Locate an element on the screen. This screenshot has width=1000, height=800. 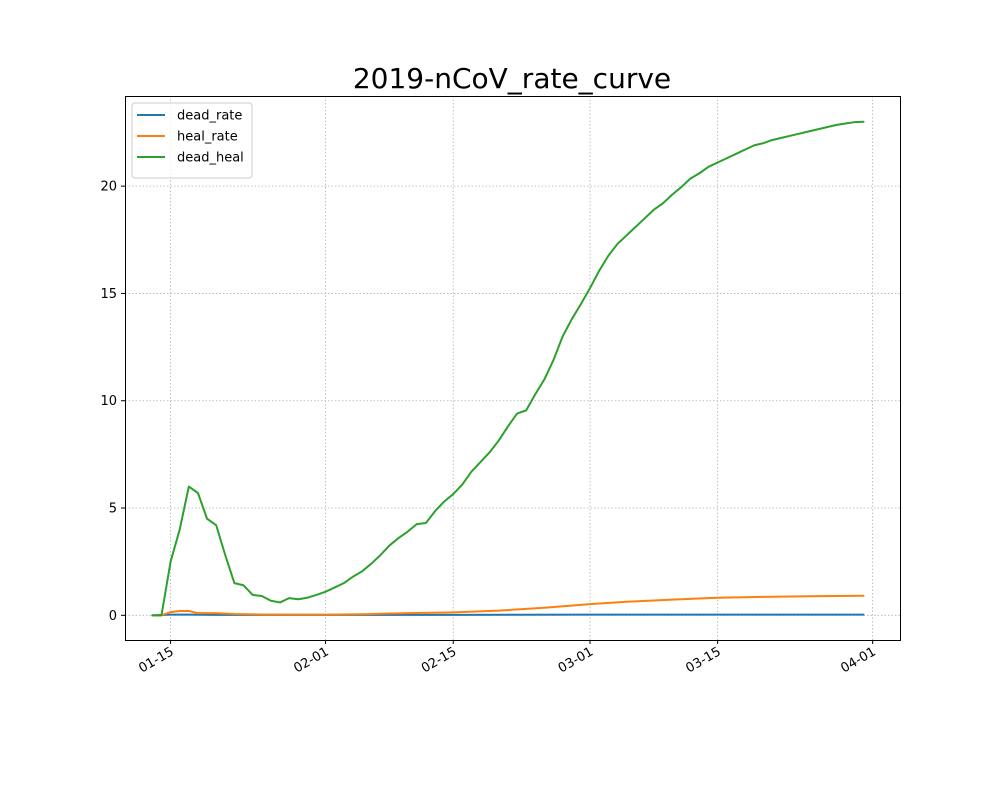
legend: dead_rate heal_rate dead_heal is located at coordinates (192, 140).